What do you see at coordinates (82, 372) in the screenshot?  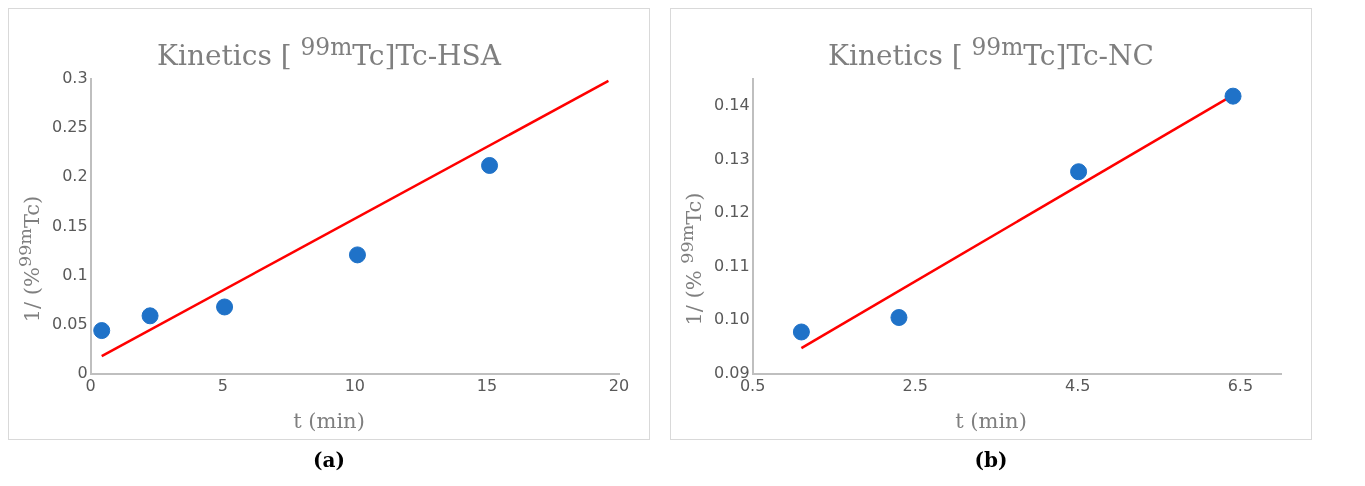 I see `y-tick-label: 0` at bounding box center [82, 372].